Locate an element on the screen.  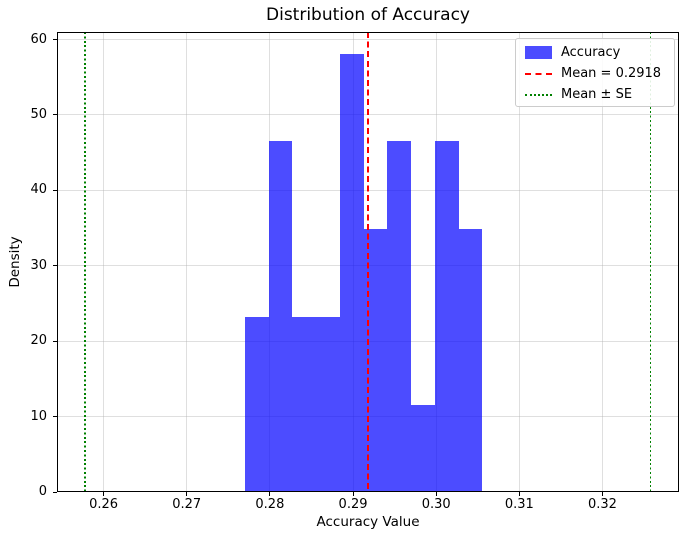
x-tick-label: 0.26 is located at coordinates (104, 504).